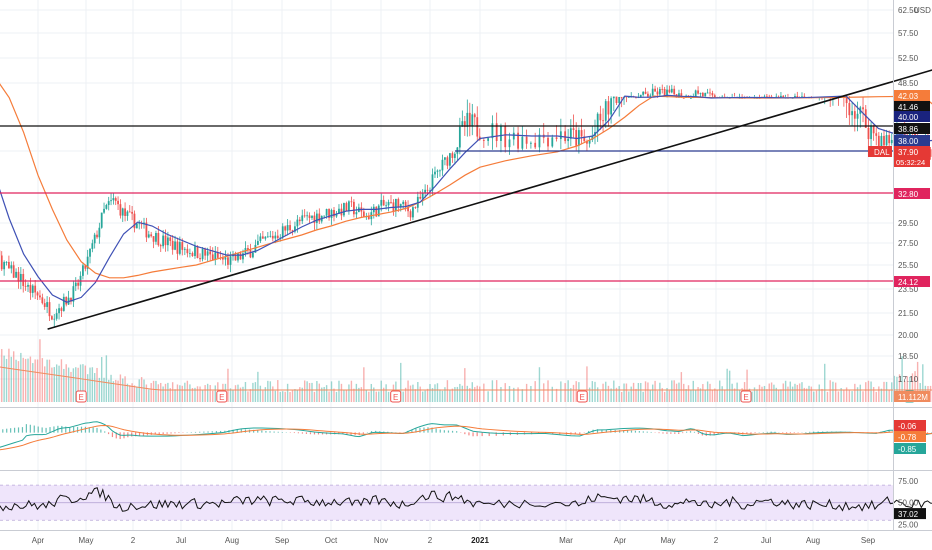 This screenshot has height=550, width=932. What do you see at coordinates (880, 151) in the screenshot?
I see `symbol-tag: DAL` at bounding box center [880, 151].